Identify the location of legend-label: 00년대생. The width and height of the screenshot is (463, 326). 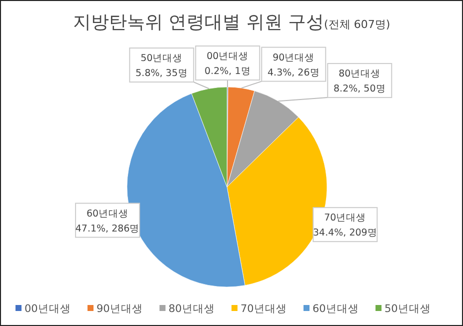
(47, 309).